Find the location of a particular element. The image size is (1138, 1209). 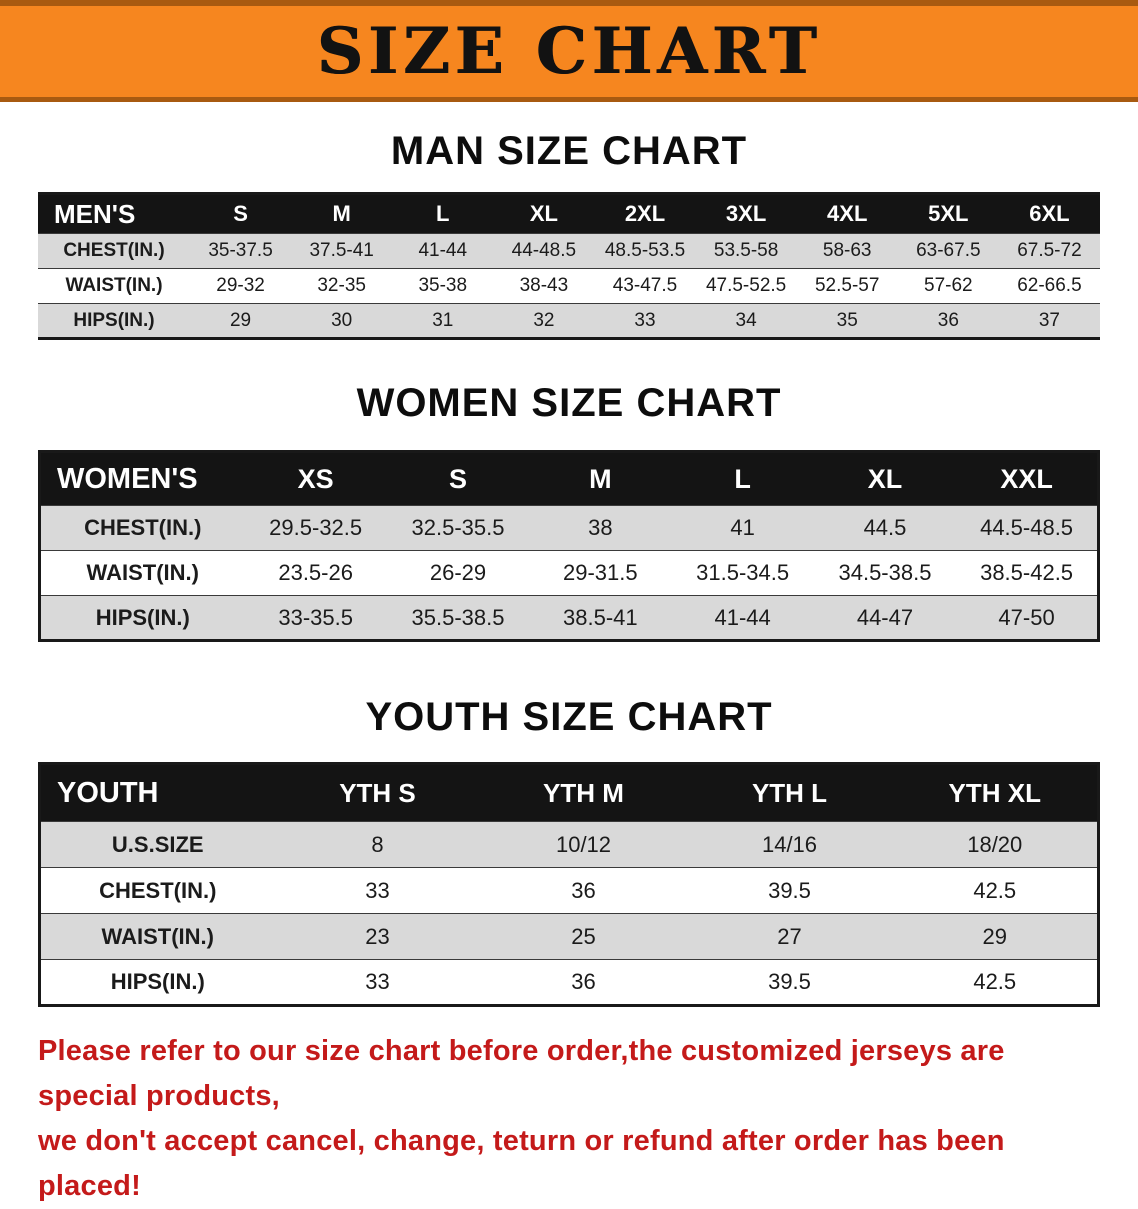

table-header-row: YOUTH YTH S YTH M YTH L YTH XL is located at coordinates (569, 792).